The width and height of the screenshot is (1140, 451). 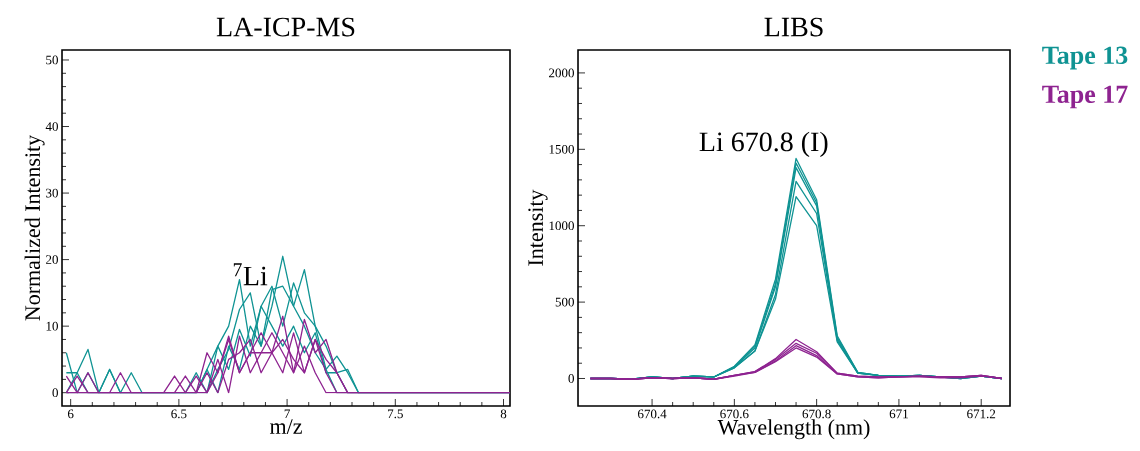 I want to click on x-axis-title: m/z, so click(x=285, y=426).